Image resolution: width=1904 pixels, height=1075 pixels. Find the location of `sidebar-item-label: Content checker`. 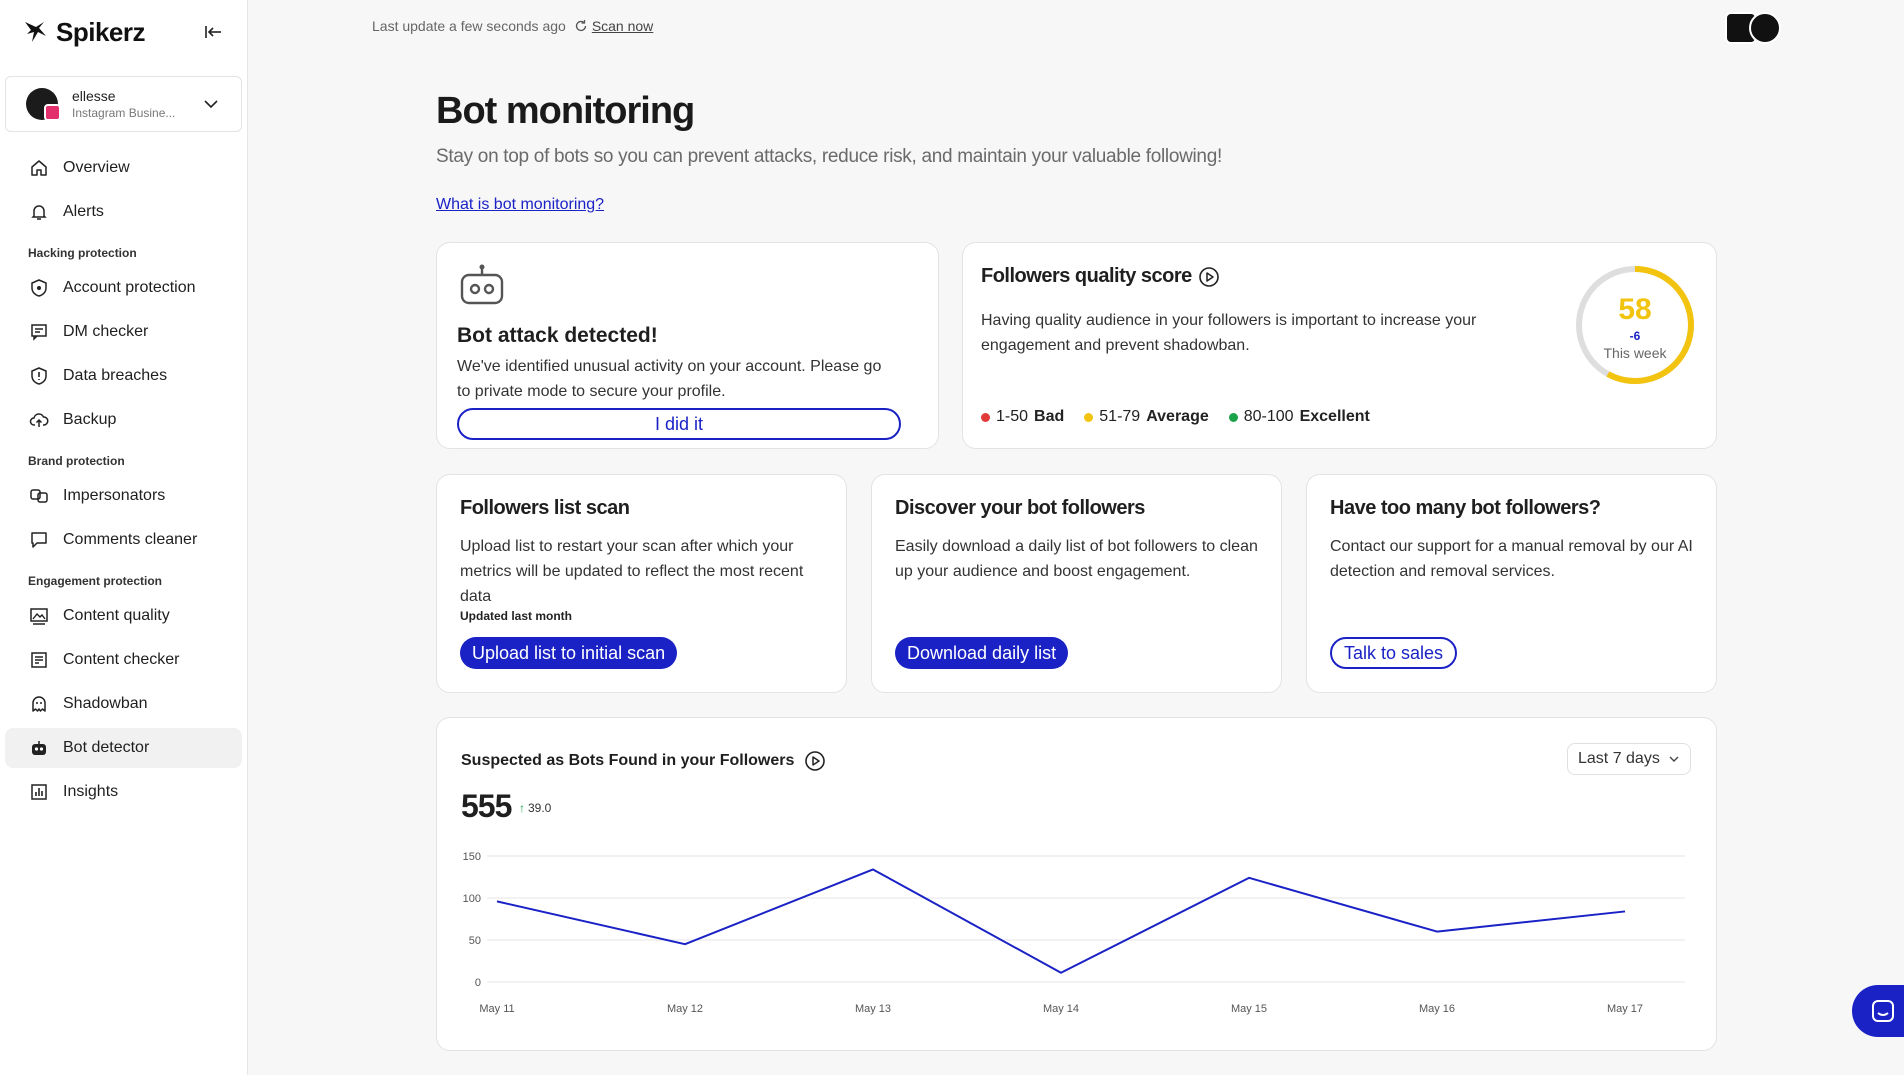

sidebar-item-label: Content checker is located at coordinates (121, 659).